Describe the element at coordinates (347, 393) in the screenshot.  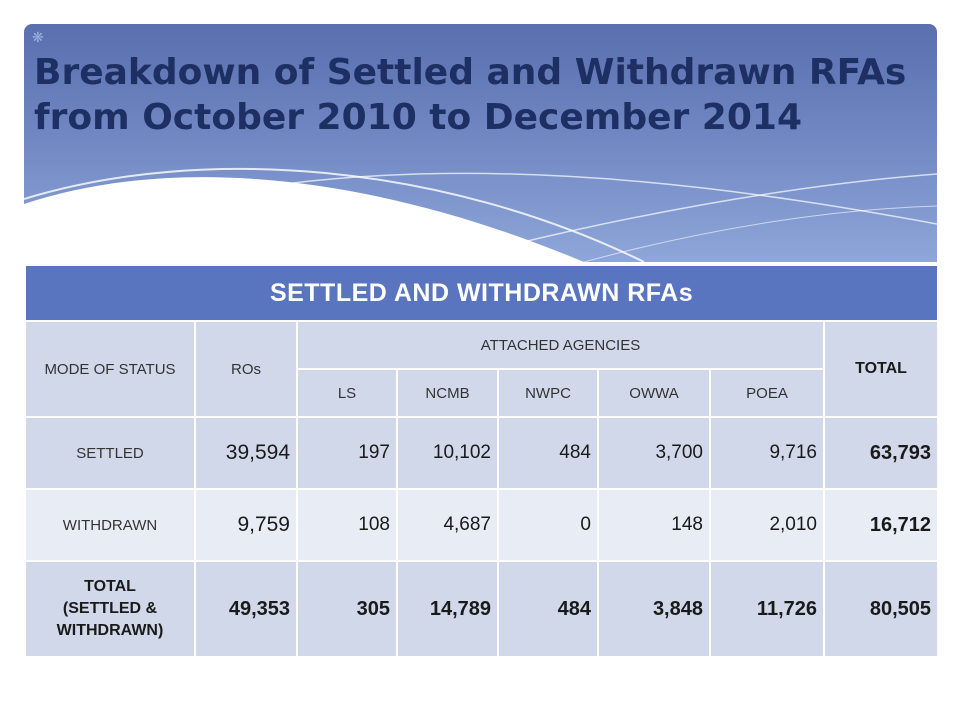
I see `header-ls: LS` at that location.